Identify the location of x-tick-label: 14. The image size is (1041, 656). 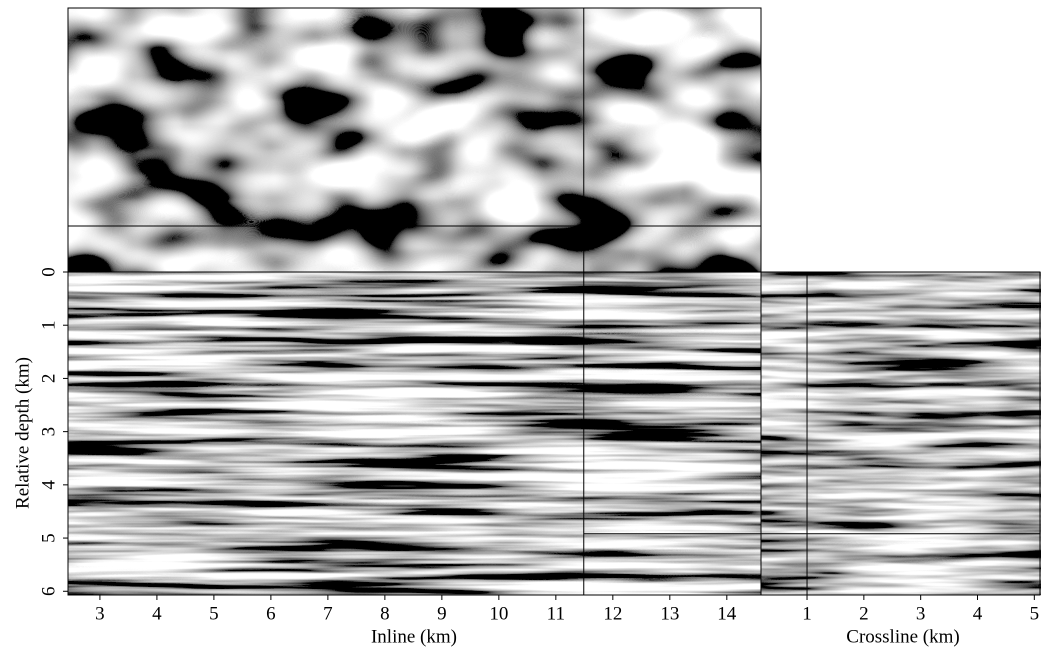
(727, 613).